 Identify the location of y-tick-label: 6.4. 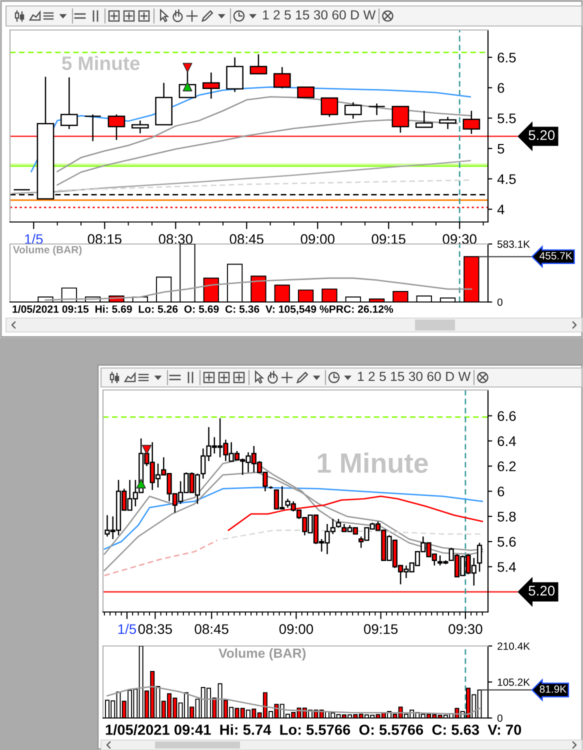
(507, 441).